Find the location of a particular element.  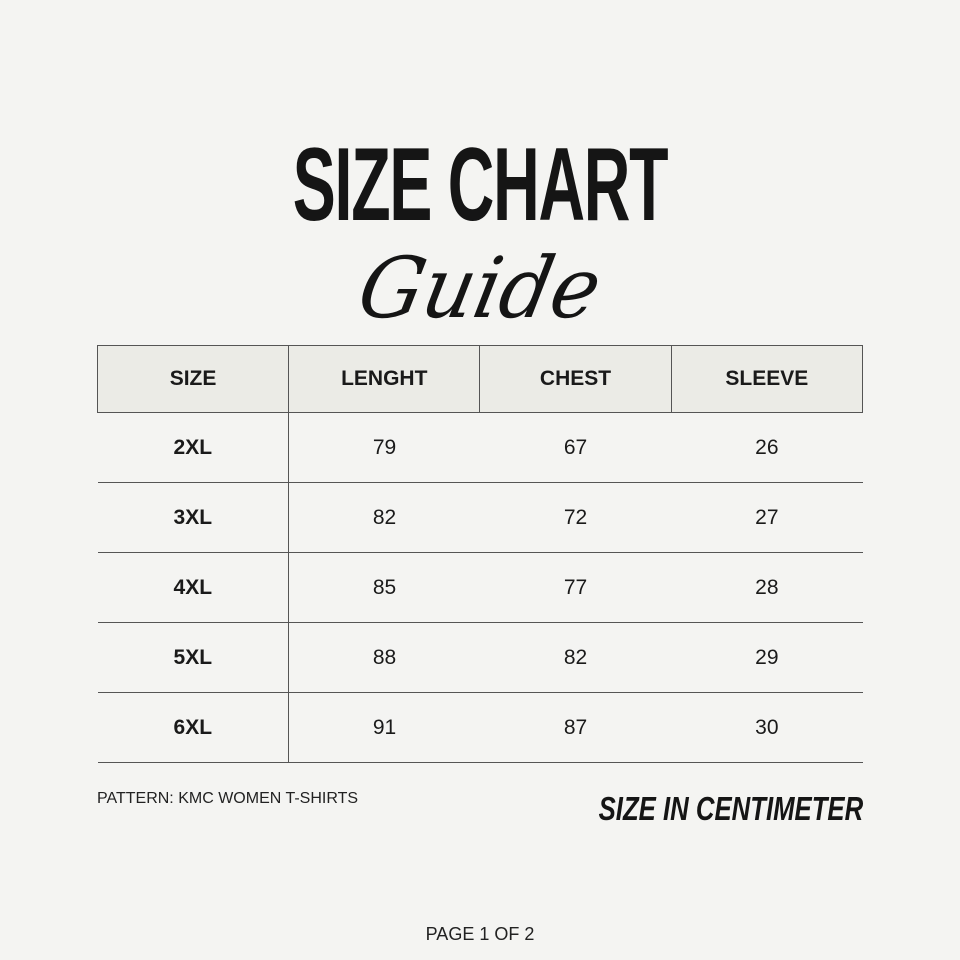

table-row: 6XL 91 87 30 is located at coordinates (480, 727).